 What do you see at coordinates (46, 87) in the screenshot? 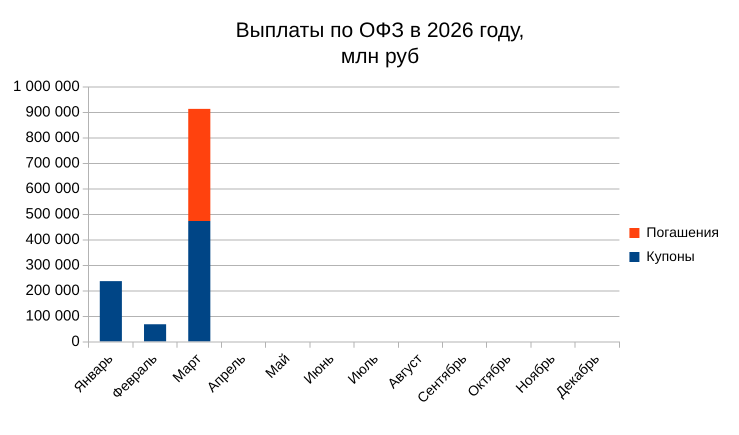
I see `y-tick-label: 1 000 000` at bounding box center [46, 87].